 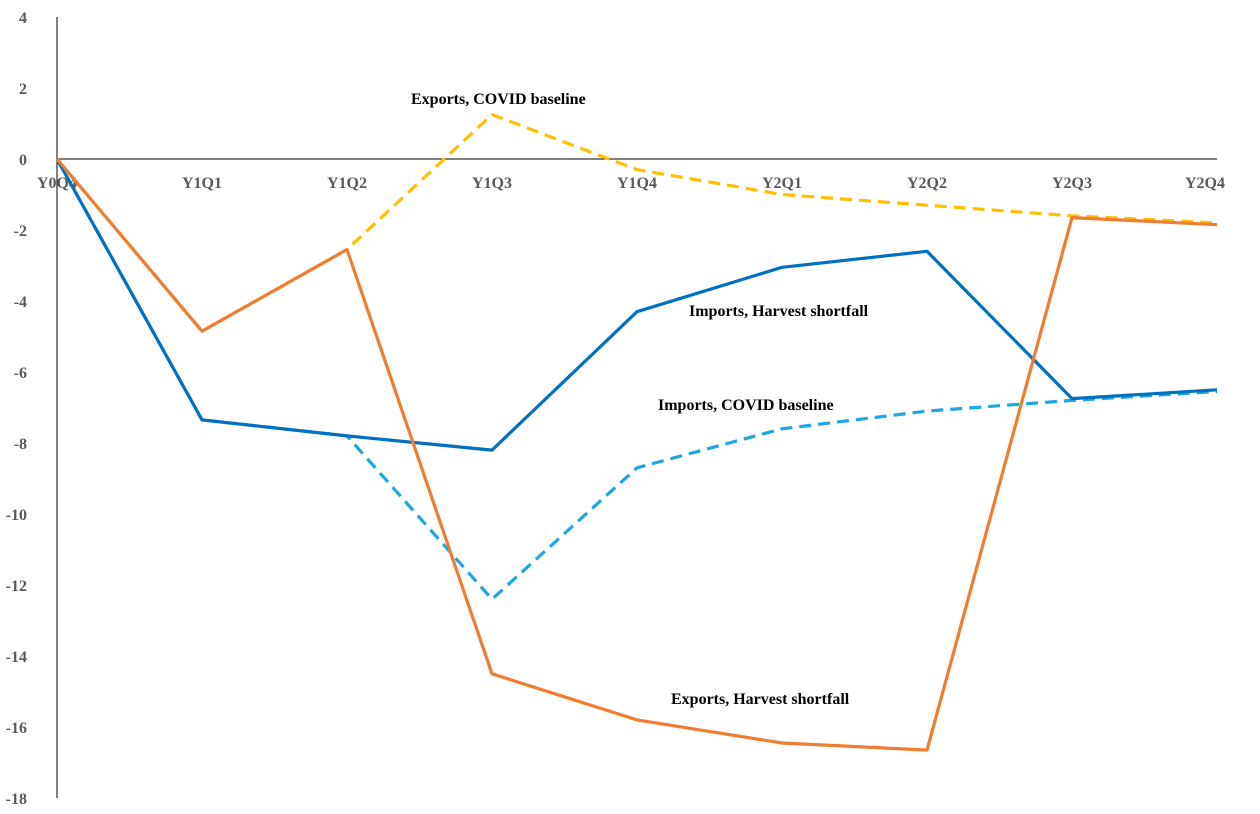 I want to click on y-tick-label: 2, so click(x=23, y=89).